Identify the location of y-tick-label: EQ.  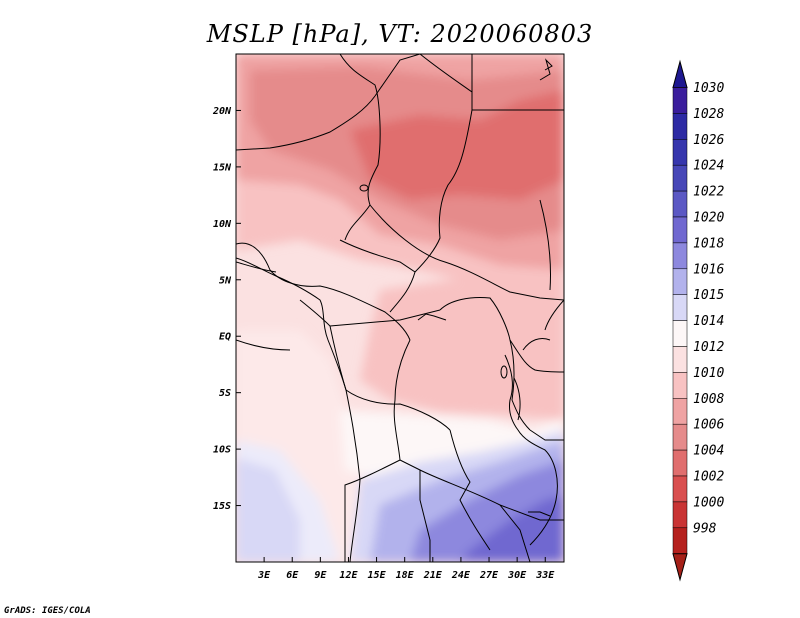
(225, 337).